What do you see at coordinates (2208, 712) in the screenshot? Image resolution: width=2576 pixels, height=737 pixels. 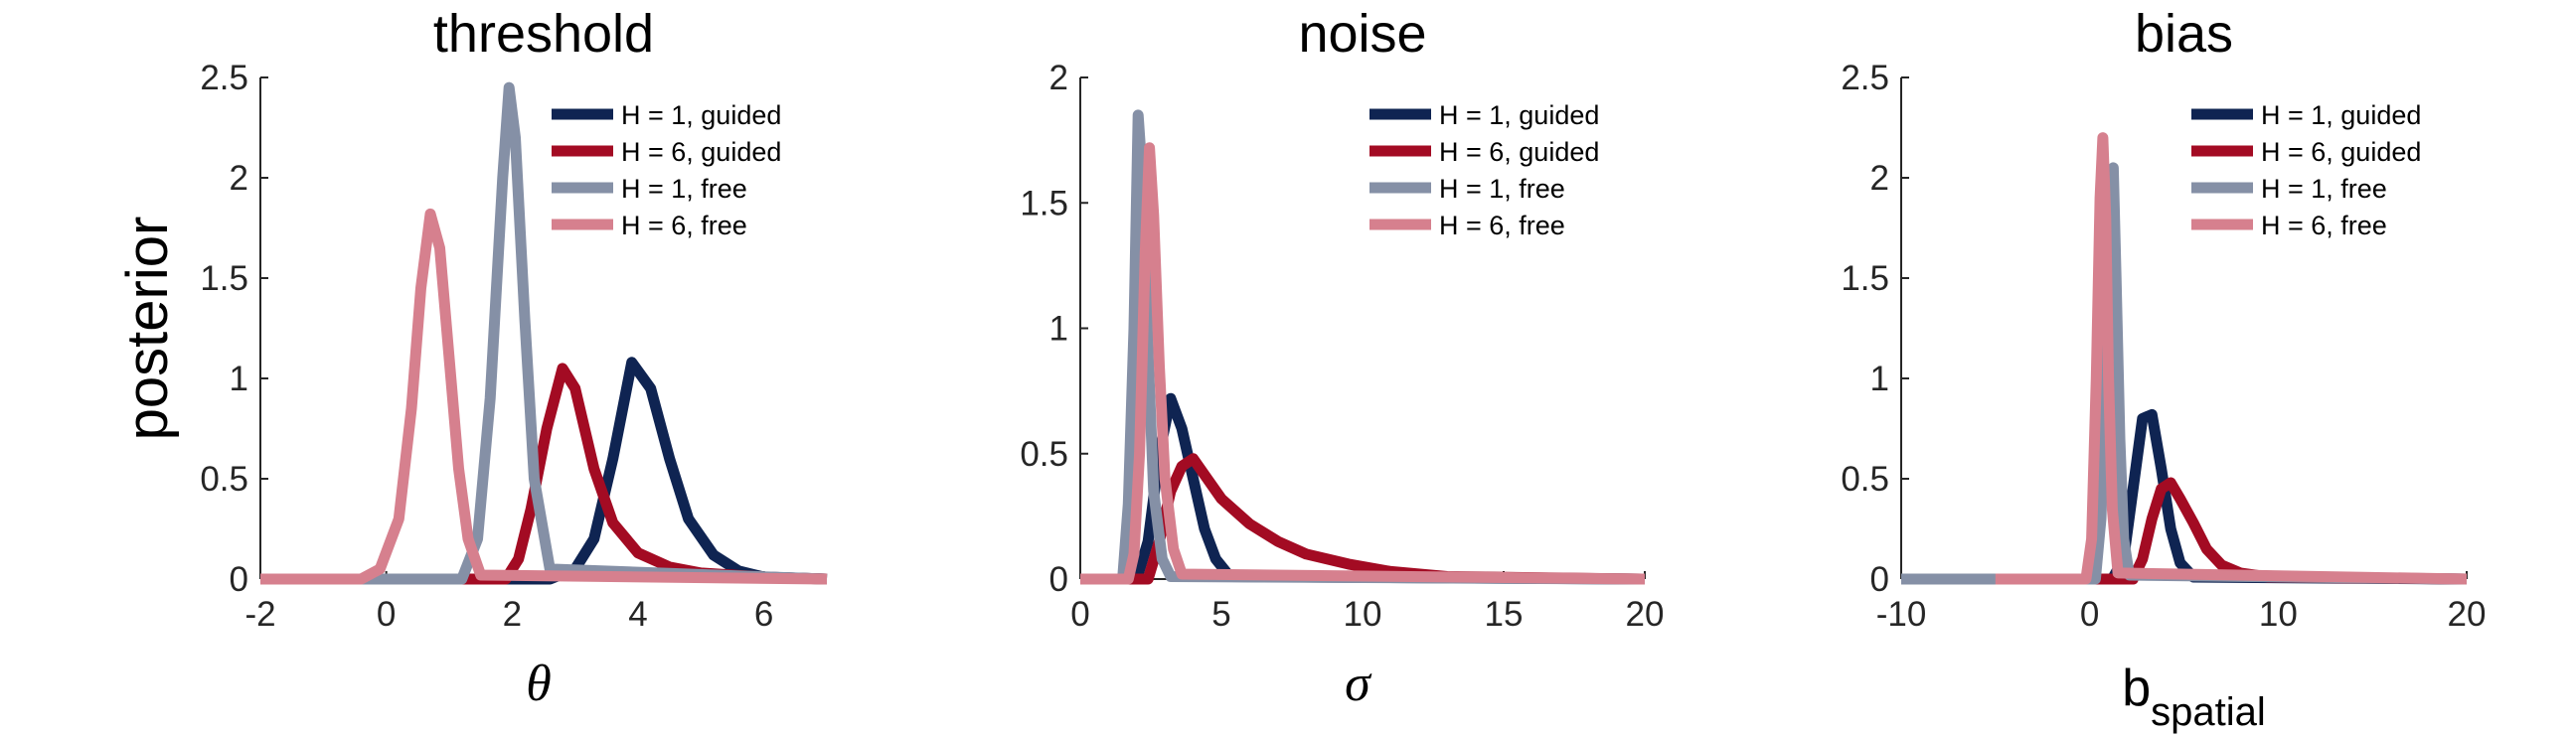 I see `x-axis-label-subscript: spatial` at bounding box center [2208, 712].